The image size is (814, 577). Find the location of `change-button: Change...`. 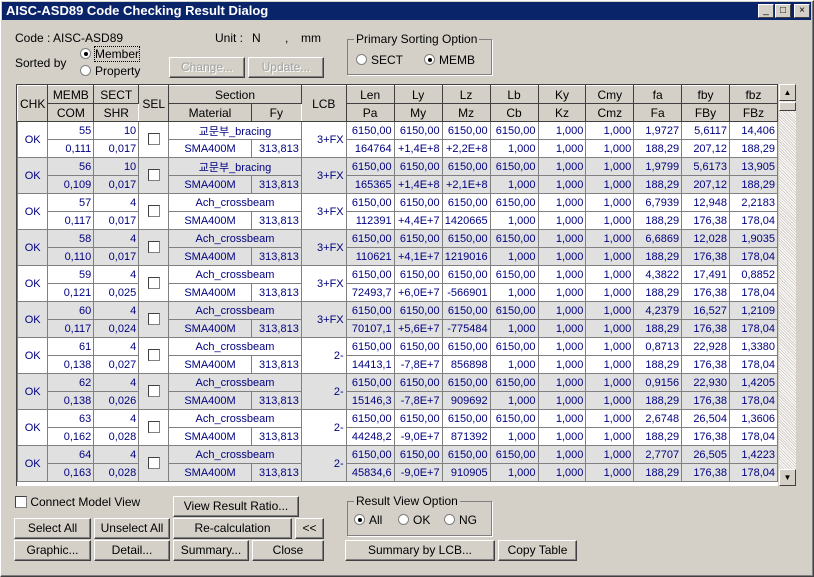

change-button: Change... is located at coordinates (207, 67).